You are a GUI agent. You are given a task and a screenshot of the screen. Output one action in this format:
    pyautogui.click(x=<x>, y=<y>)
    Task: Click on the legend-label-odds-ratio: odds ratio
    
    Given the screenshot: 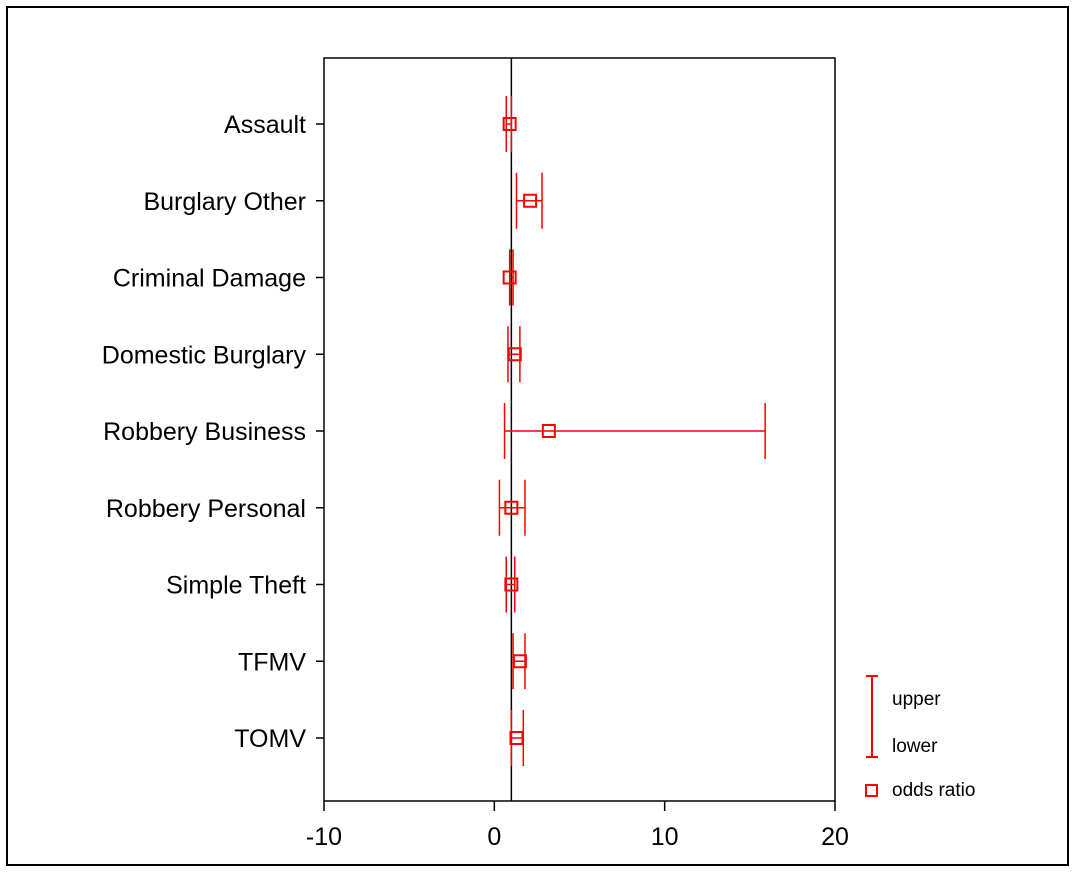 What is the action you would take?
    pyautogui.click(x=933, y=790)
    